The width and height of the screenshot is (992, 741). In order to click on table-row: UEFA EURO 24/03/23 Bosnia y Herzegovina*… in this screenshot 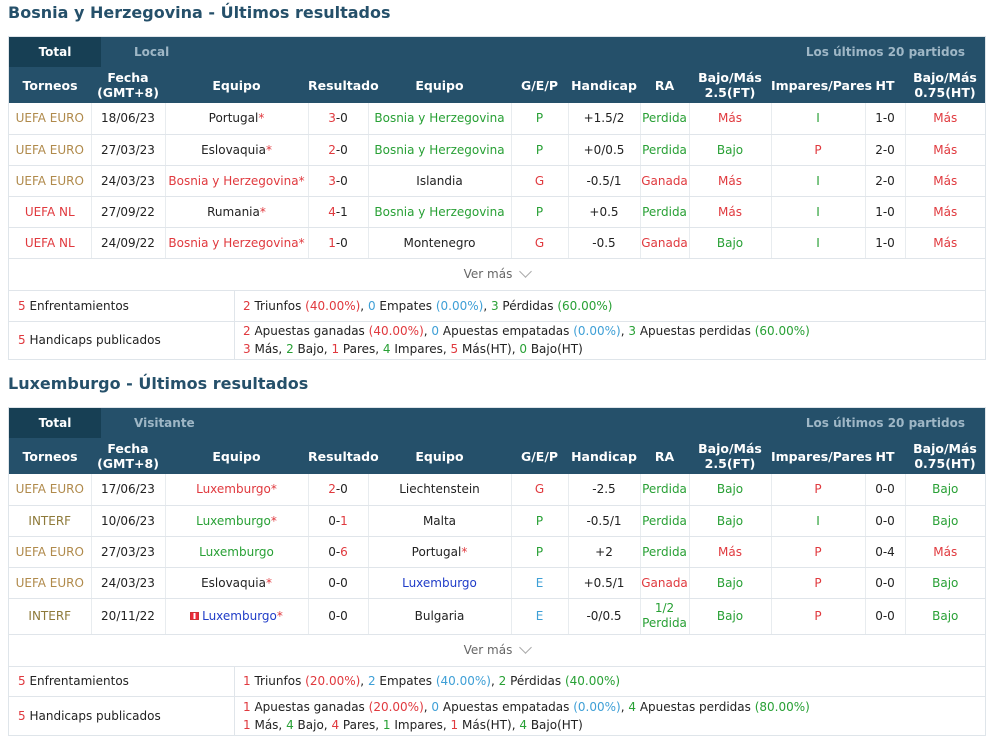, I will do `click(497, 181)`.